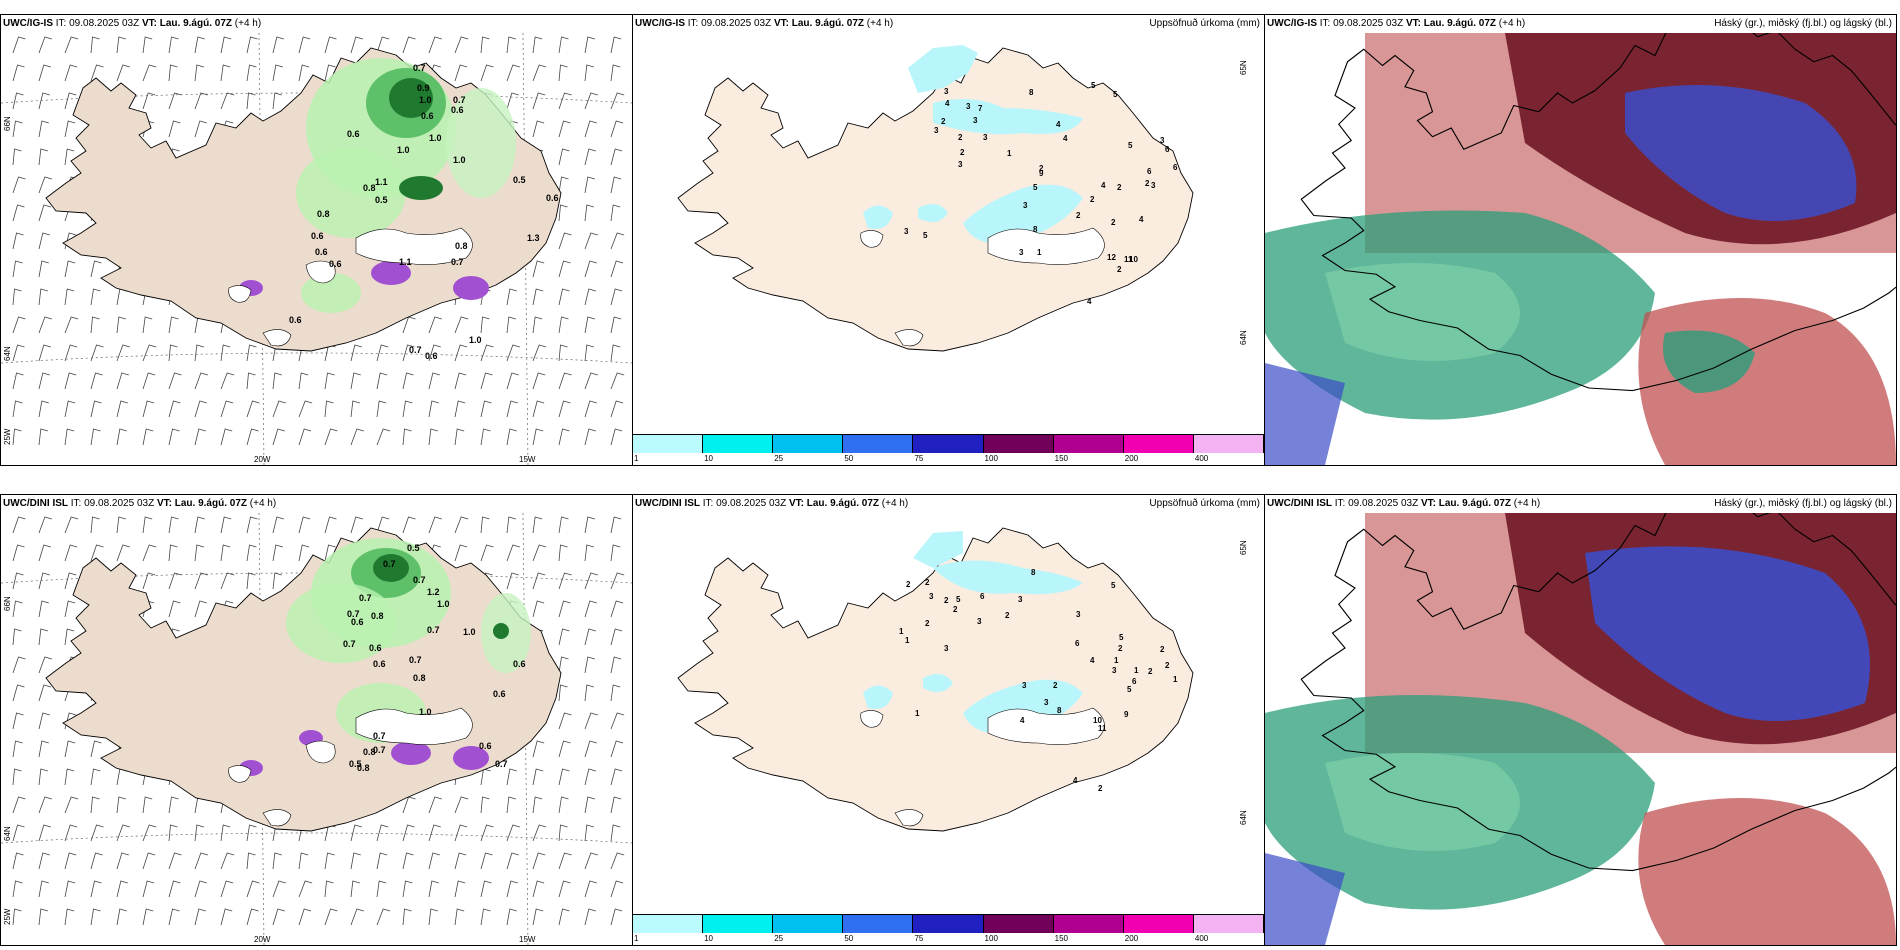 Image resolution: width=1900 pixels, height=950 pixels. Describe the element at coordinates (1061, 458) in the screenshot. I see `colorbar-tick-label: 150` at that location.